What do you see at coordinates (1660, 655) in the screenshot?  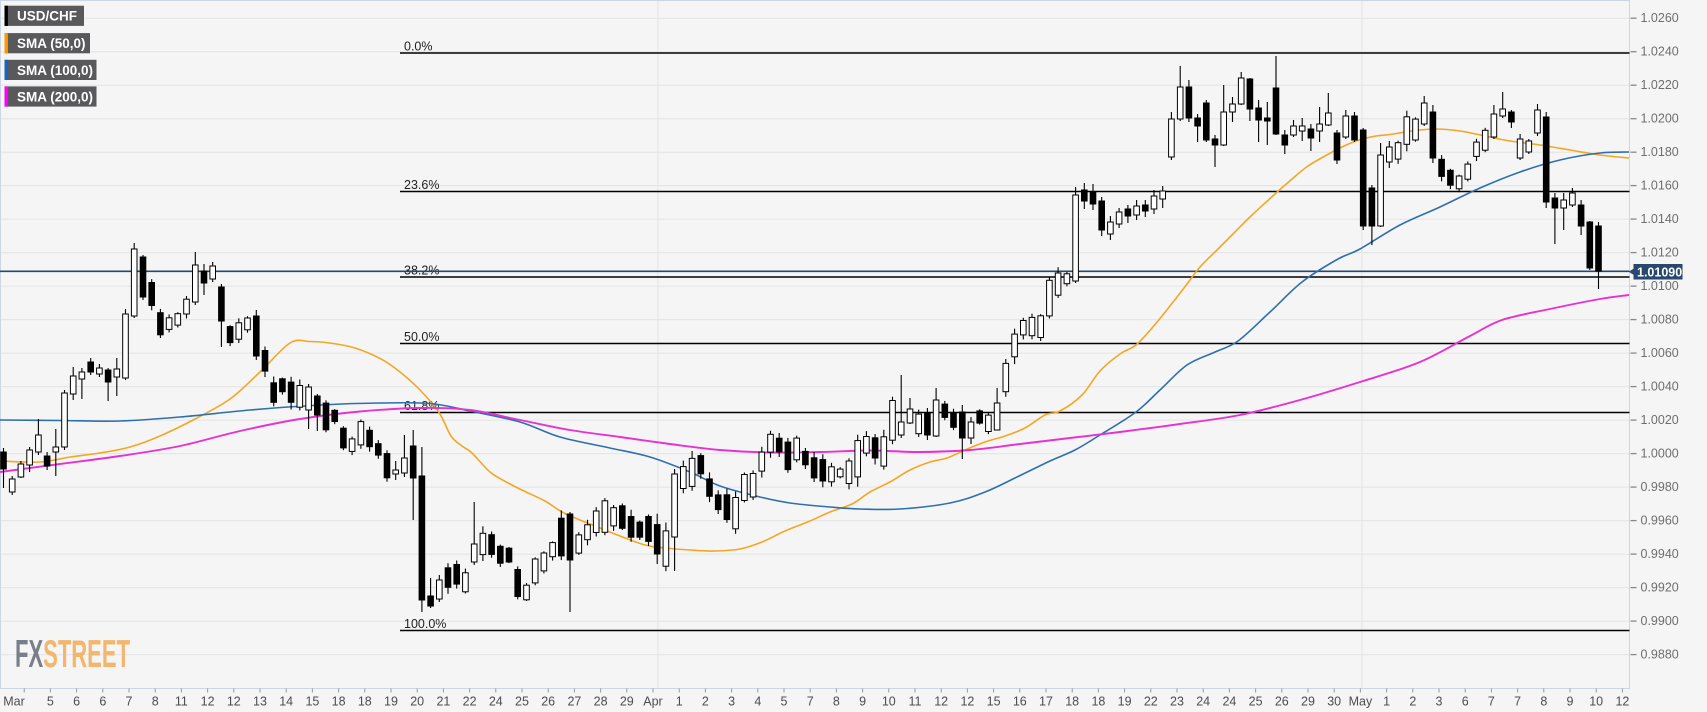 I see `svg-text: 0.9880` at bounding box center [1660, 655].